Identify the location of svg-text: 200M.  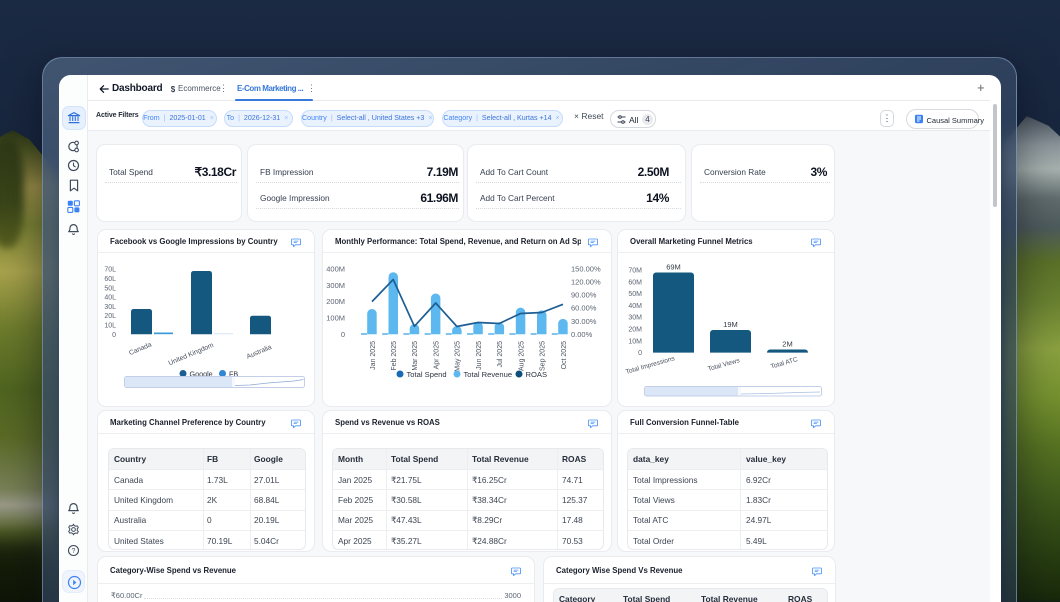
(335, 301).